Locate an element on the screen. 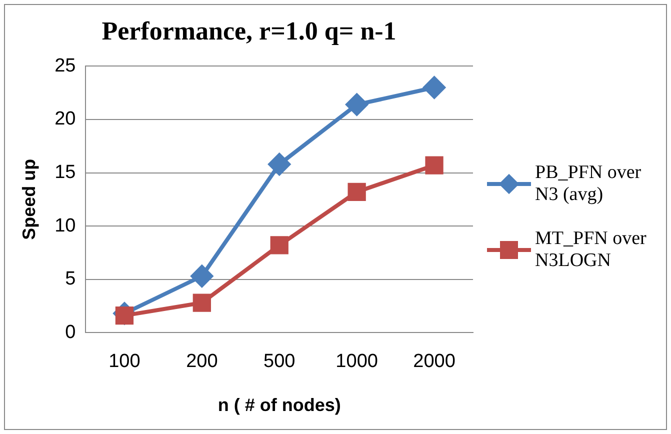  x-tick-label: 200 is located at coordinates (202, 361).